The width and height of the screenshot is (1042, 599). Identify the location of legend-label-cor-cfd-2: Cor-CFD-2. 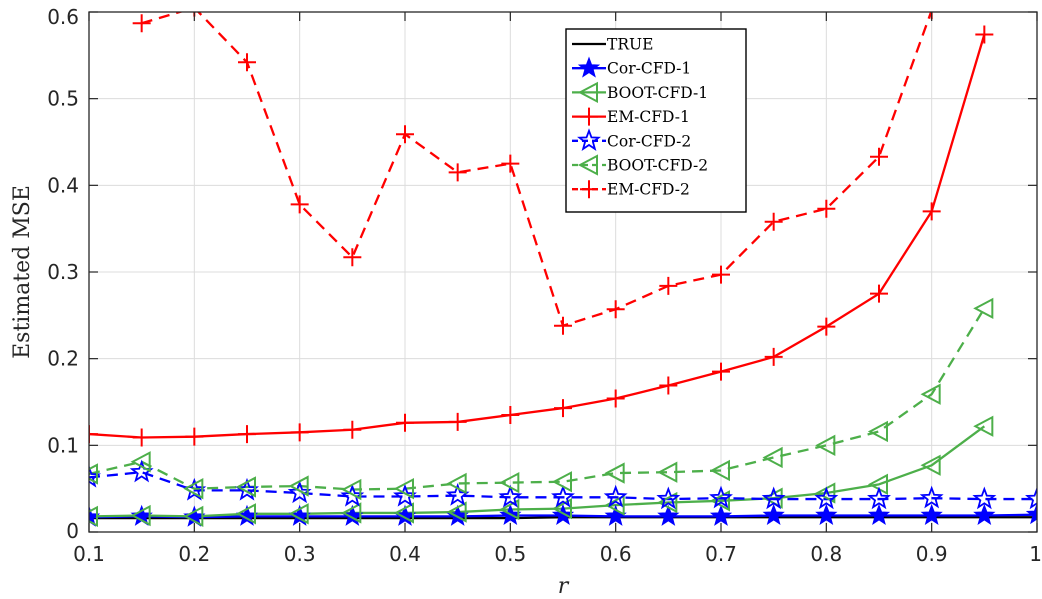
(649, 141).